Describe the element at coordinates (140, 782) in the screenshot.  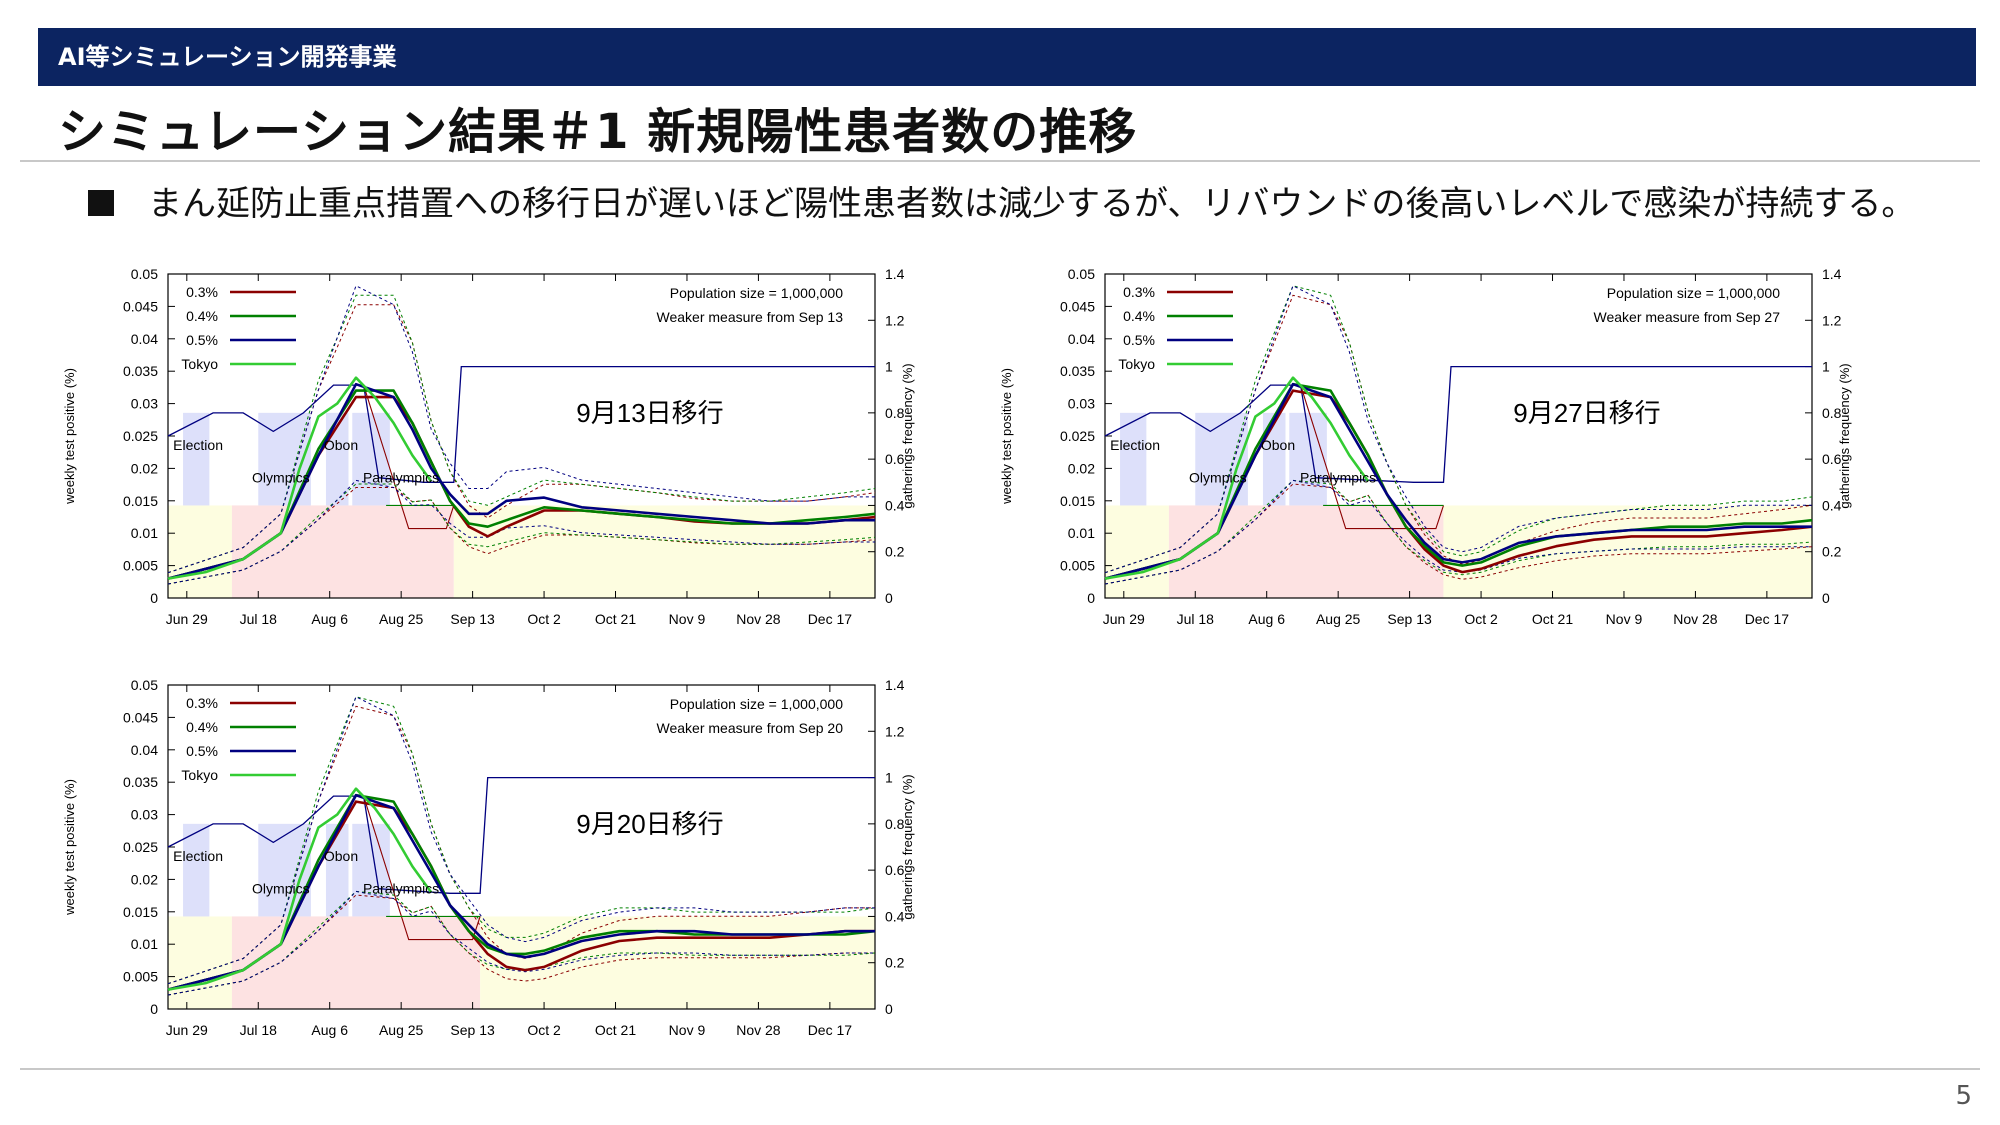
I see `y-tick-label: 0.035` at that location.